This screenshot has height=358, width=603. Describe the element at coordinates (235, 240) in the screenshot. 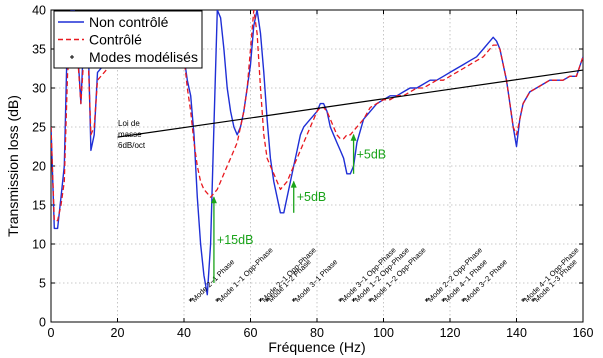

I see `gain-annotation: +15dB` at that location.